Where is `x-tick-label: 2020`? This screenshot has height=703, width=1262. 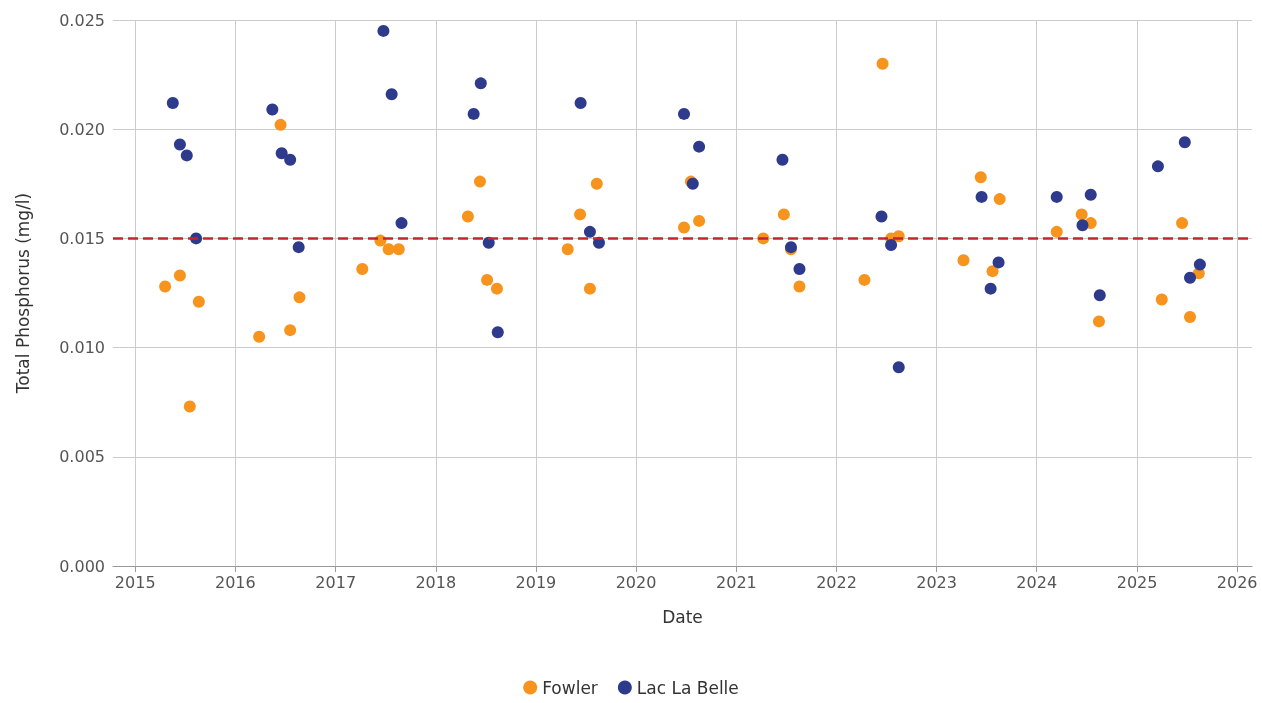 x-tick-label: 2020 is located at coordinates (636, 582).